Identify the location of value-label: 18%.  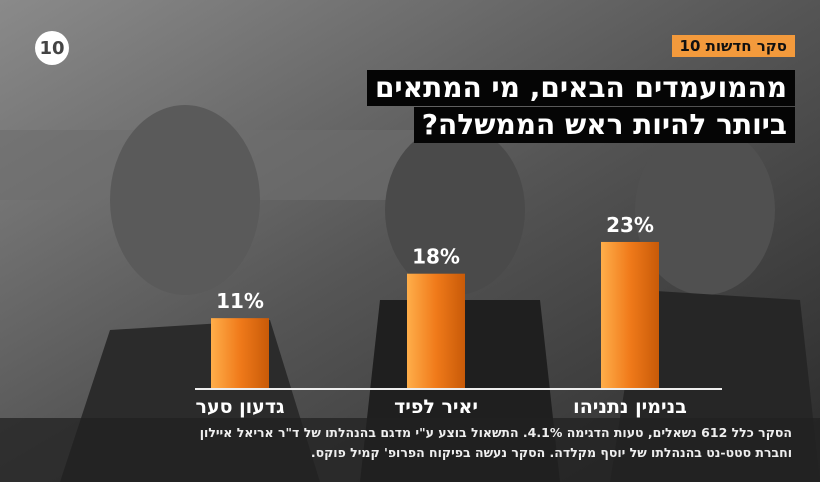
(436, 257).